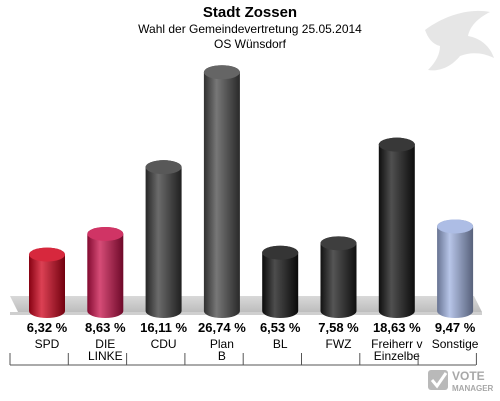  Describe the element at coordinates (459, 40) in the screenshot. I see `eagle-emblem-icon` at that location.